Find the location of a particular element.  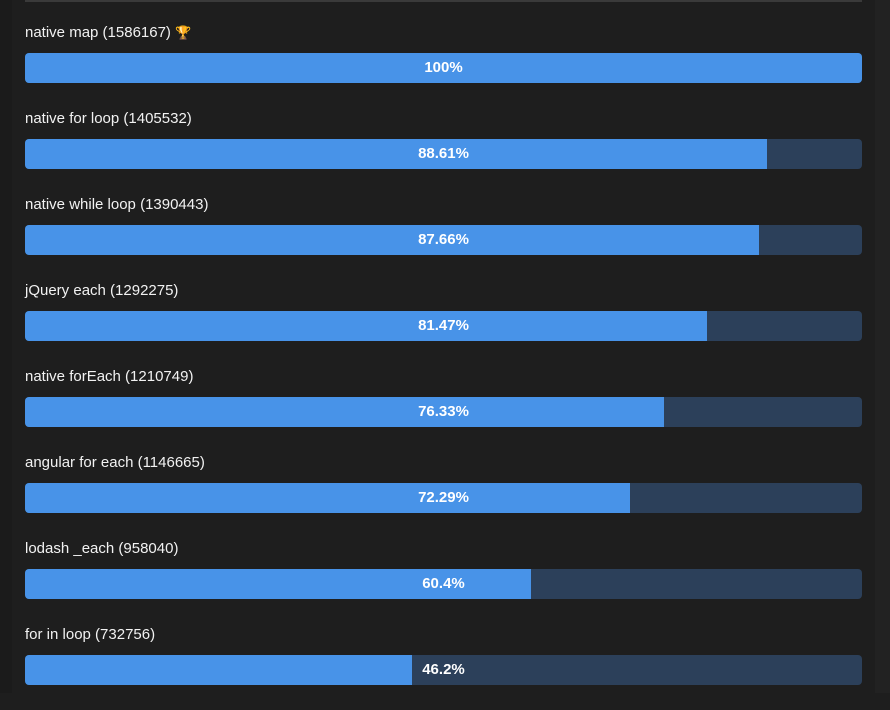

result-row: lodash _each (958040) 60.4% is located at coordinates (443, 581).